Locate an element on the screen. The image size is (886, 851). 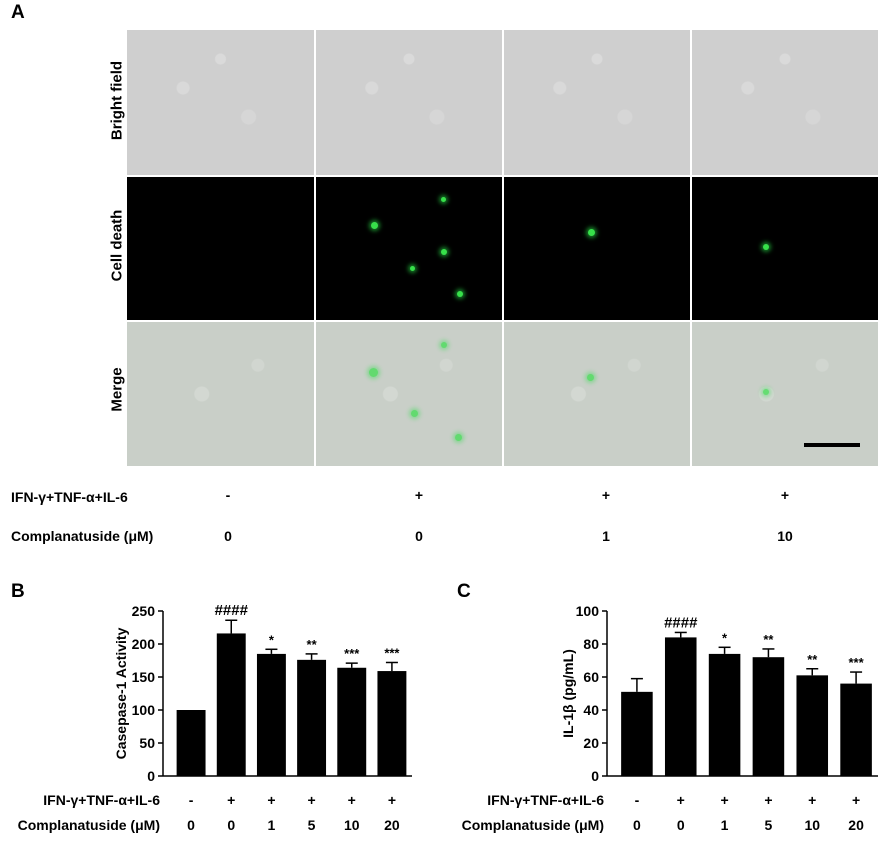
y-tick-label: 50 is located at coordinates (147, 743).